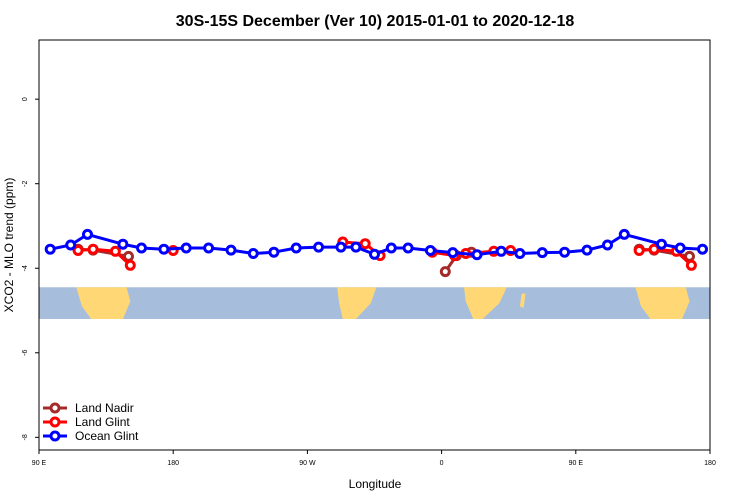 The image size is (750, 500). What do you see at coordinates (25, 353) in the screenshot?
I see `y-tick-label: -6` at bounding box center [25, 353].